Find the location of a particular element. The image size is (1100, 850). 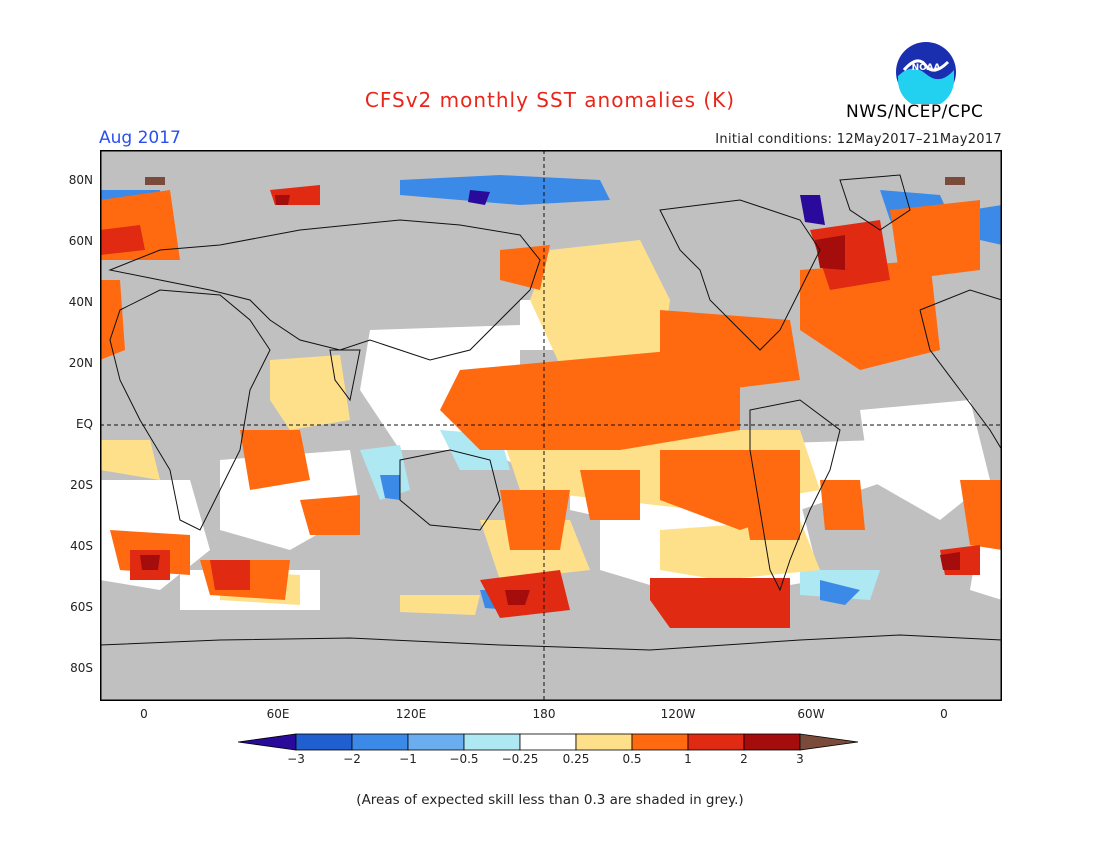

lat-label: 20N is located at coordinates (80, 363).